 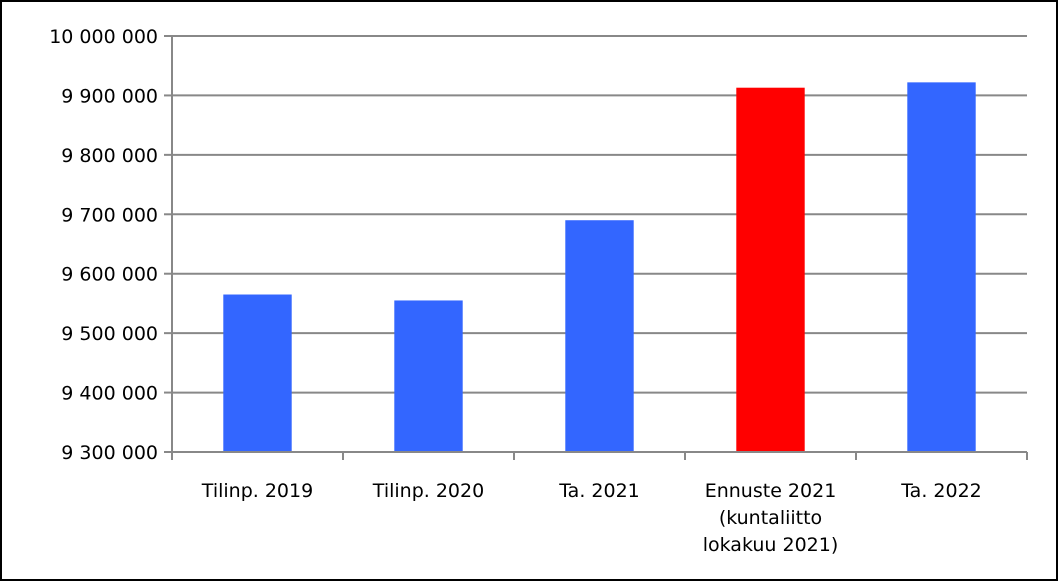 What do you see at coordinates (109, 156) in the screenshot?
I see `y-tick-label: 9 800 000` at bounding box center [109, 156].